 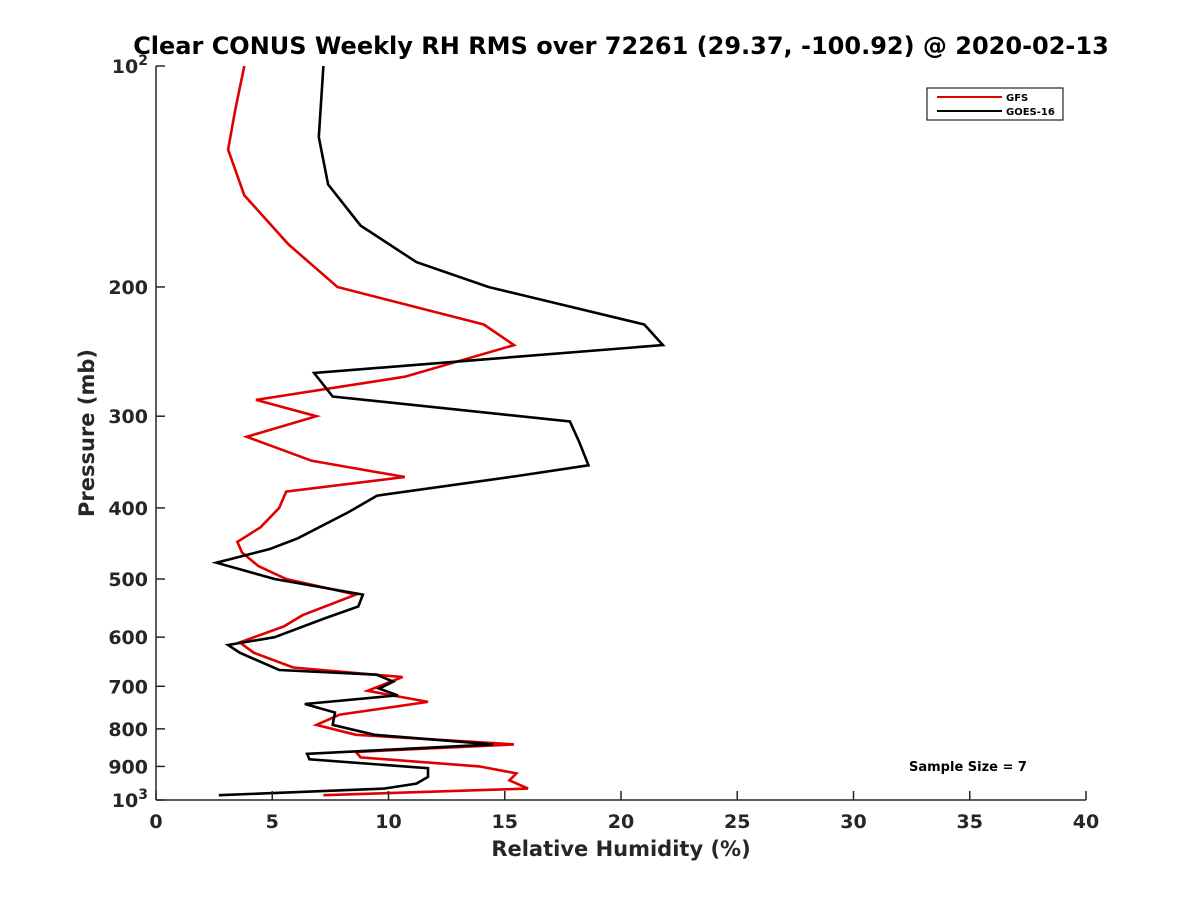 I want to click on x-tick-label: 25, so click(x=737, y=822).